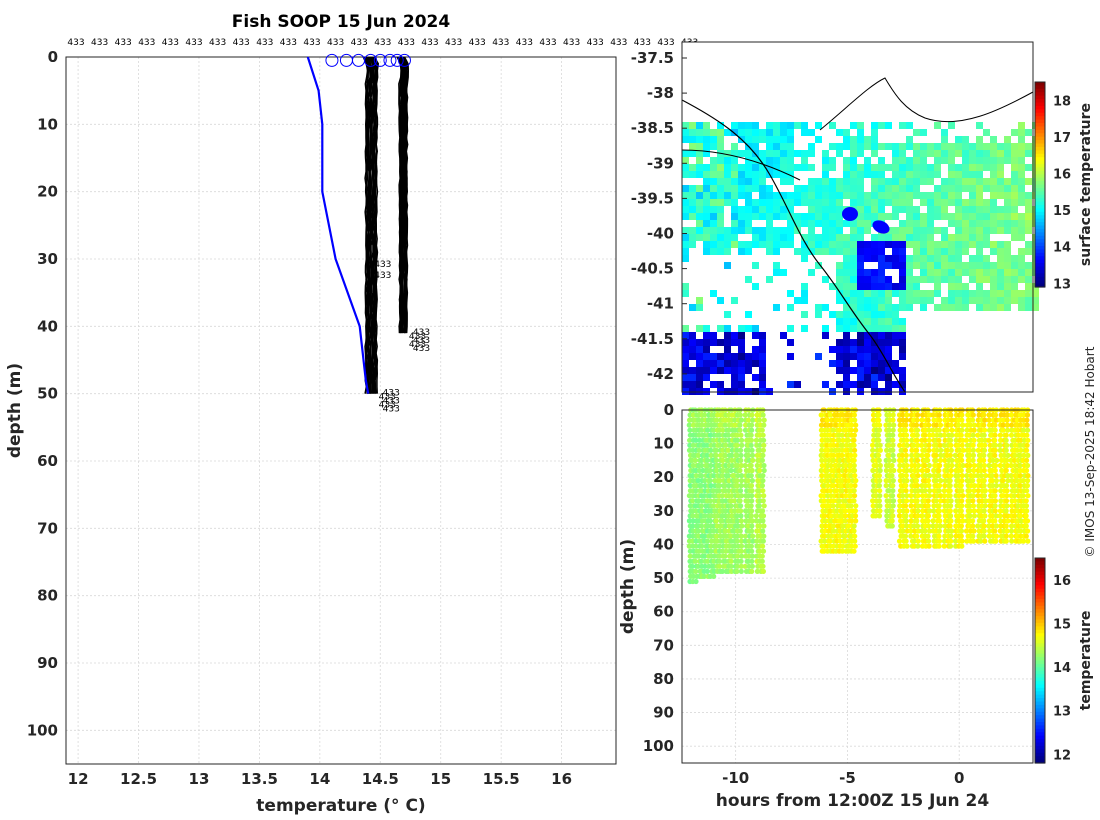 The height and width of the screenshot is (820, 1100). Describe the element at coordinates (793, 246) in the screenshot. I see `coastline` at that location.